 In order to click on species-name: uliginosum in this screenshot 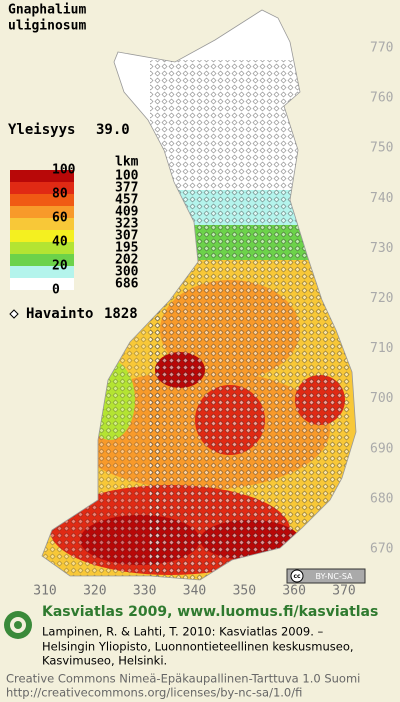, I will do `click(47, 26)`.